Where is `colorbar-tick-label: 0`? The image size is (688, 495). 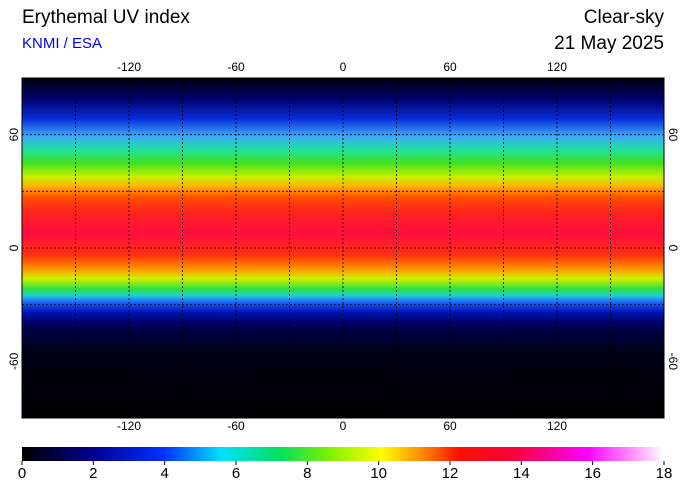
colorbar-tick-label: 0 is located at coordinates (22, 473).